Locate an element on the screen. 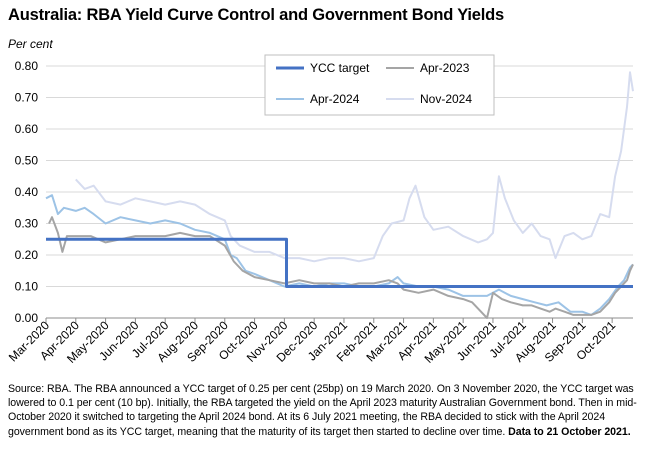 The height and width of the screenshot is (455, 650). y-tick-label: 0.20 is located at coordinates (27, 255).